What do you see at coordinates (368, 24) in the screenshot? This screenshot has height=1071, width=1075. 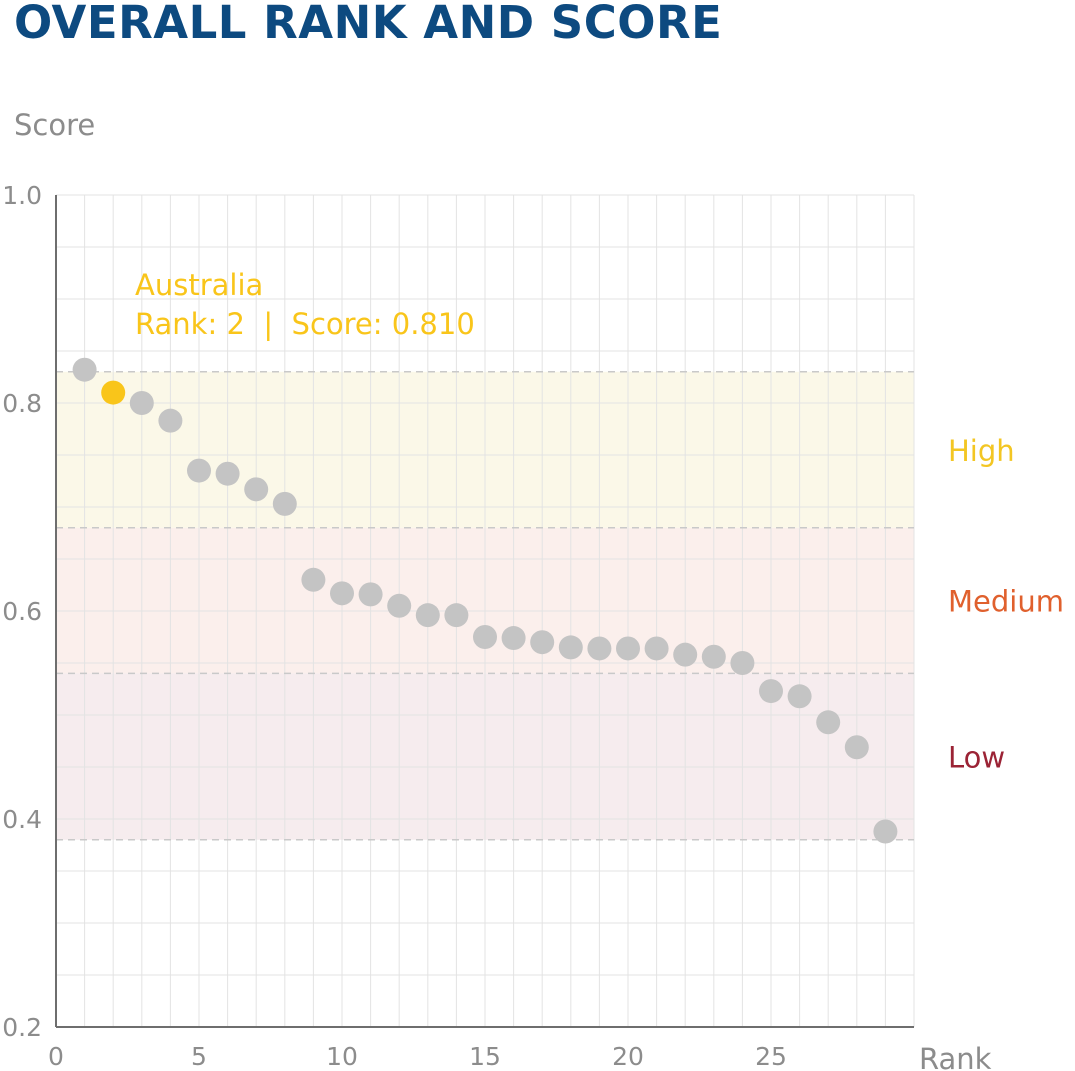 I see `page-title: OVERALL RANK AND SCORE` at bounding box center [368, 24].